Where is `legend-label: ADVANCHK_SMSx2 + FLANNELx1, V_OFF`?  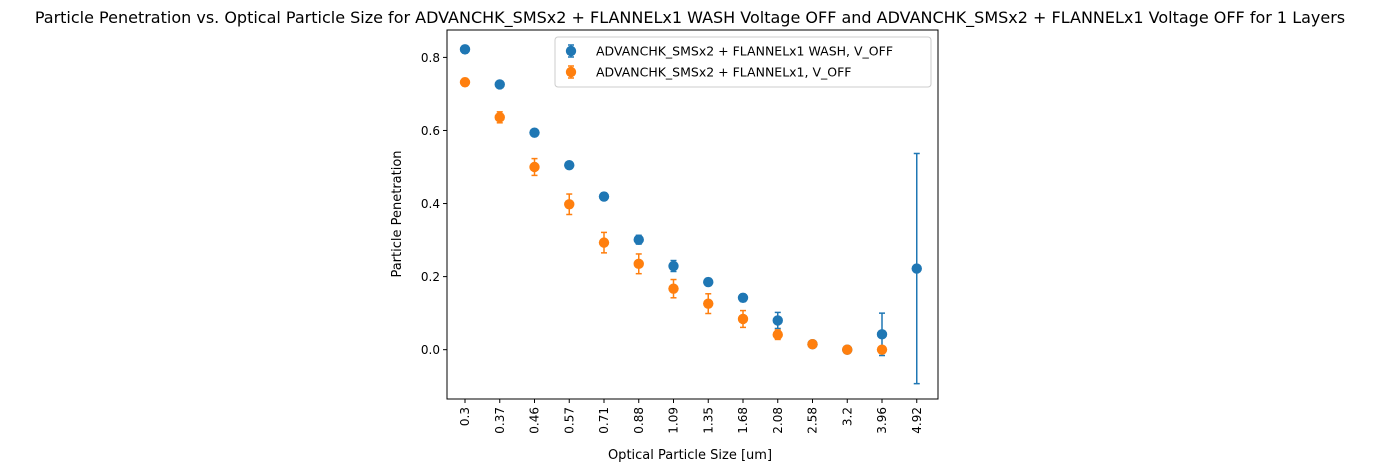 legend-label: ADVANCHK_SMSx2 + FLANNELx1, V_OFF is located at coordinates (723, 72).